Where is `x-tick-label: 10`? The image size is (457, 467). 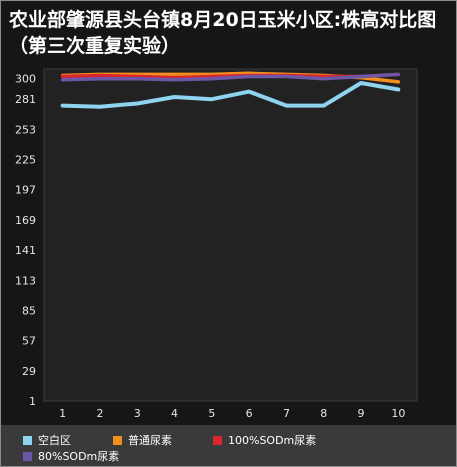
x-tick-label: 10 is located at coordinates (398, 413).